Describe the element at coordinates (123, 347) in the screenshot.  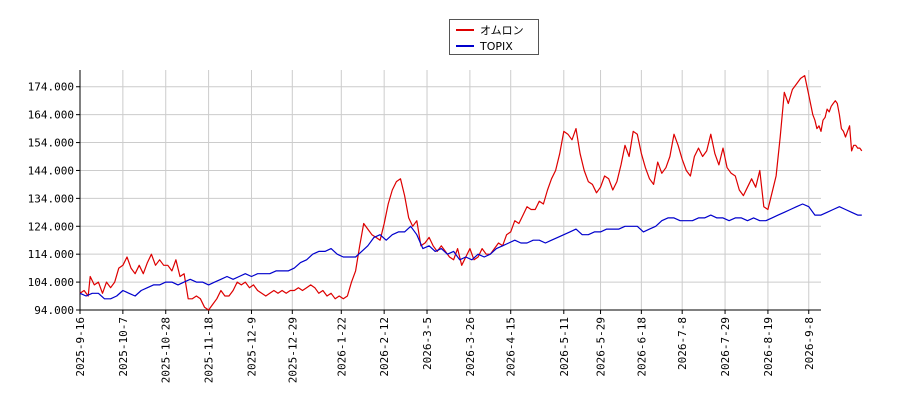
I see `x-tick-label: 2025-10-7` at that location.